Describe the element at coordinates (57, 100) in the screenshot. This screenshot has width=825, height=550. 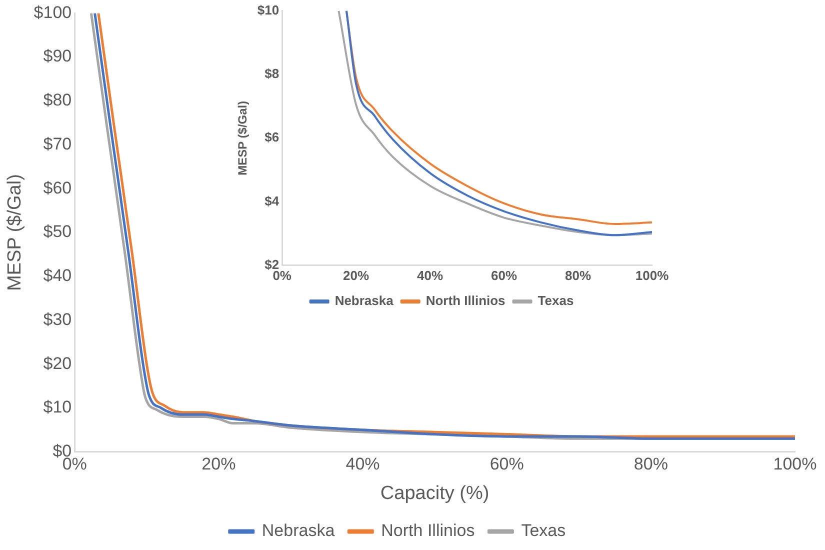
I see `y-tick-label: $80` at that location.